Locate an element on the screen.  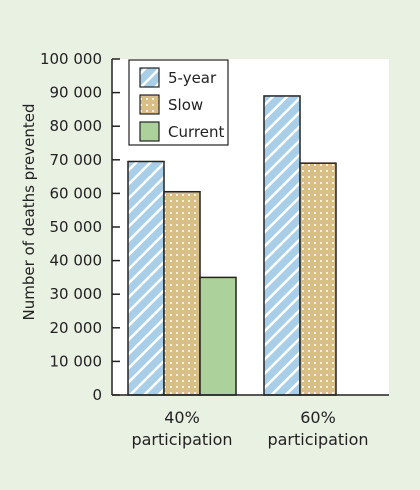
y-tick-label: 40 000 is located at coordinates (76, 261).